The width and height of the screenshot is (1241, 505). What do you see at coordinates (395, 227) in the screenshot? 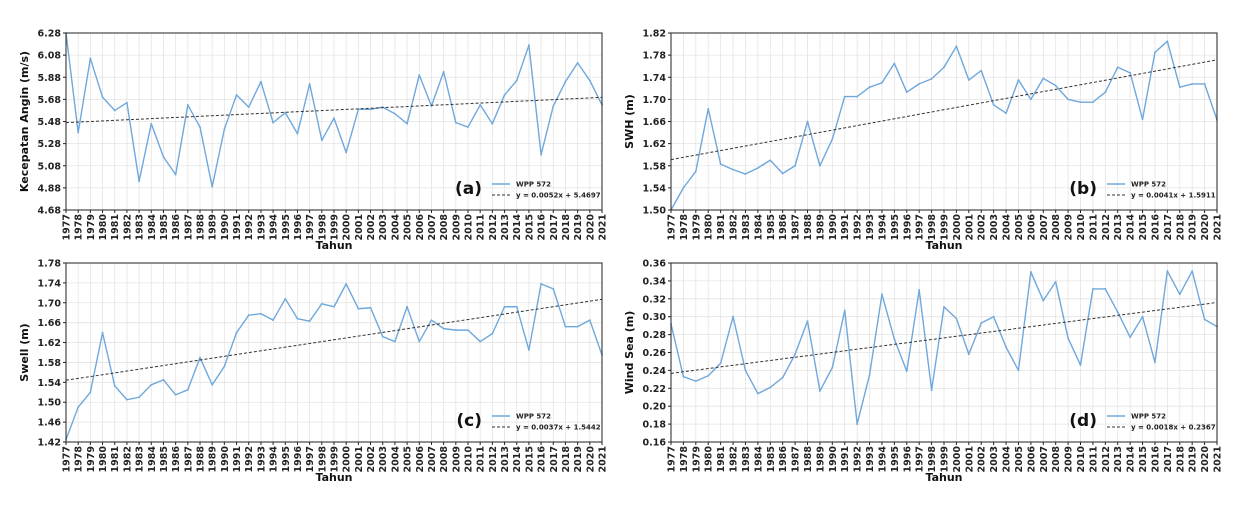
I see `x-tick-label: 2004` at bounding box center [395, 227].